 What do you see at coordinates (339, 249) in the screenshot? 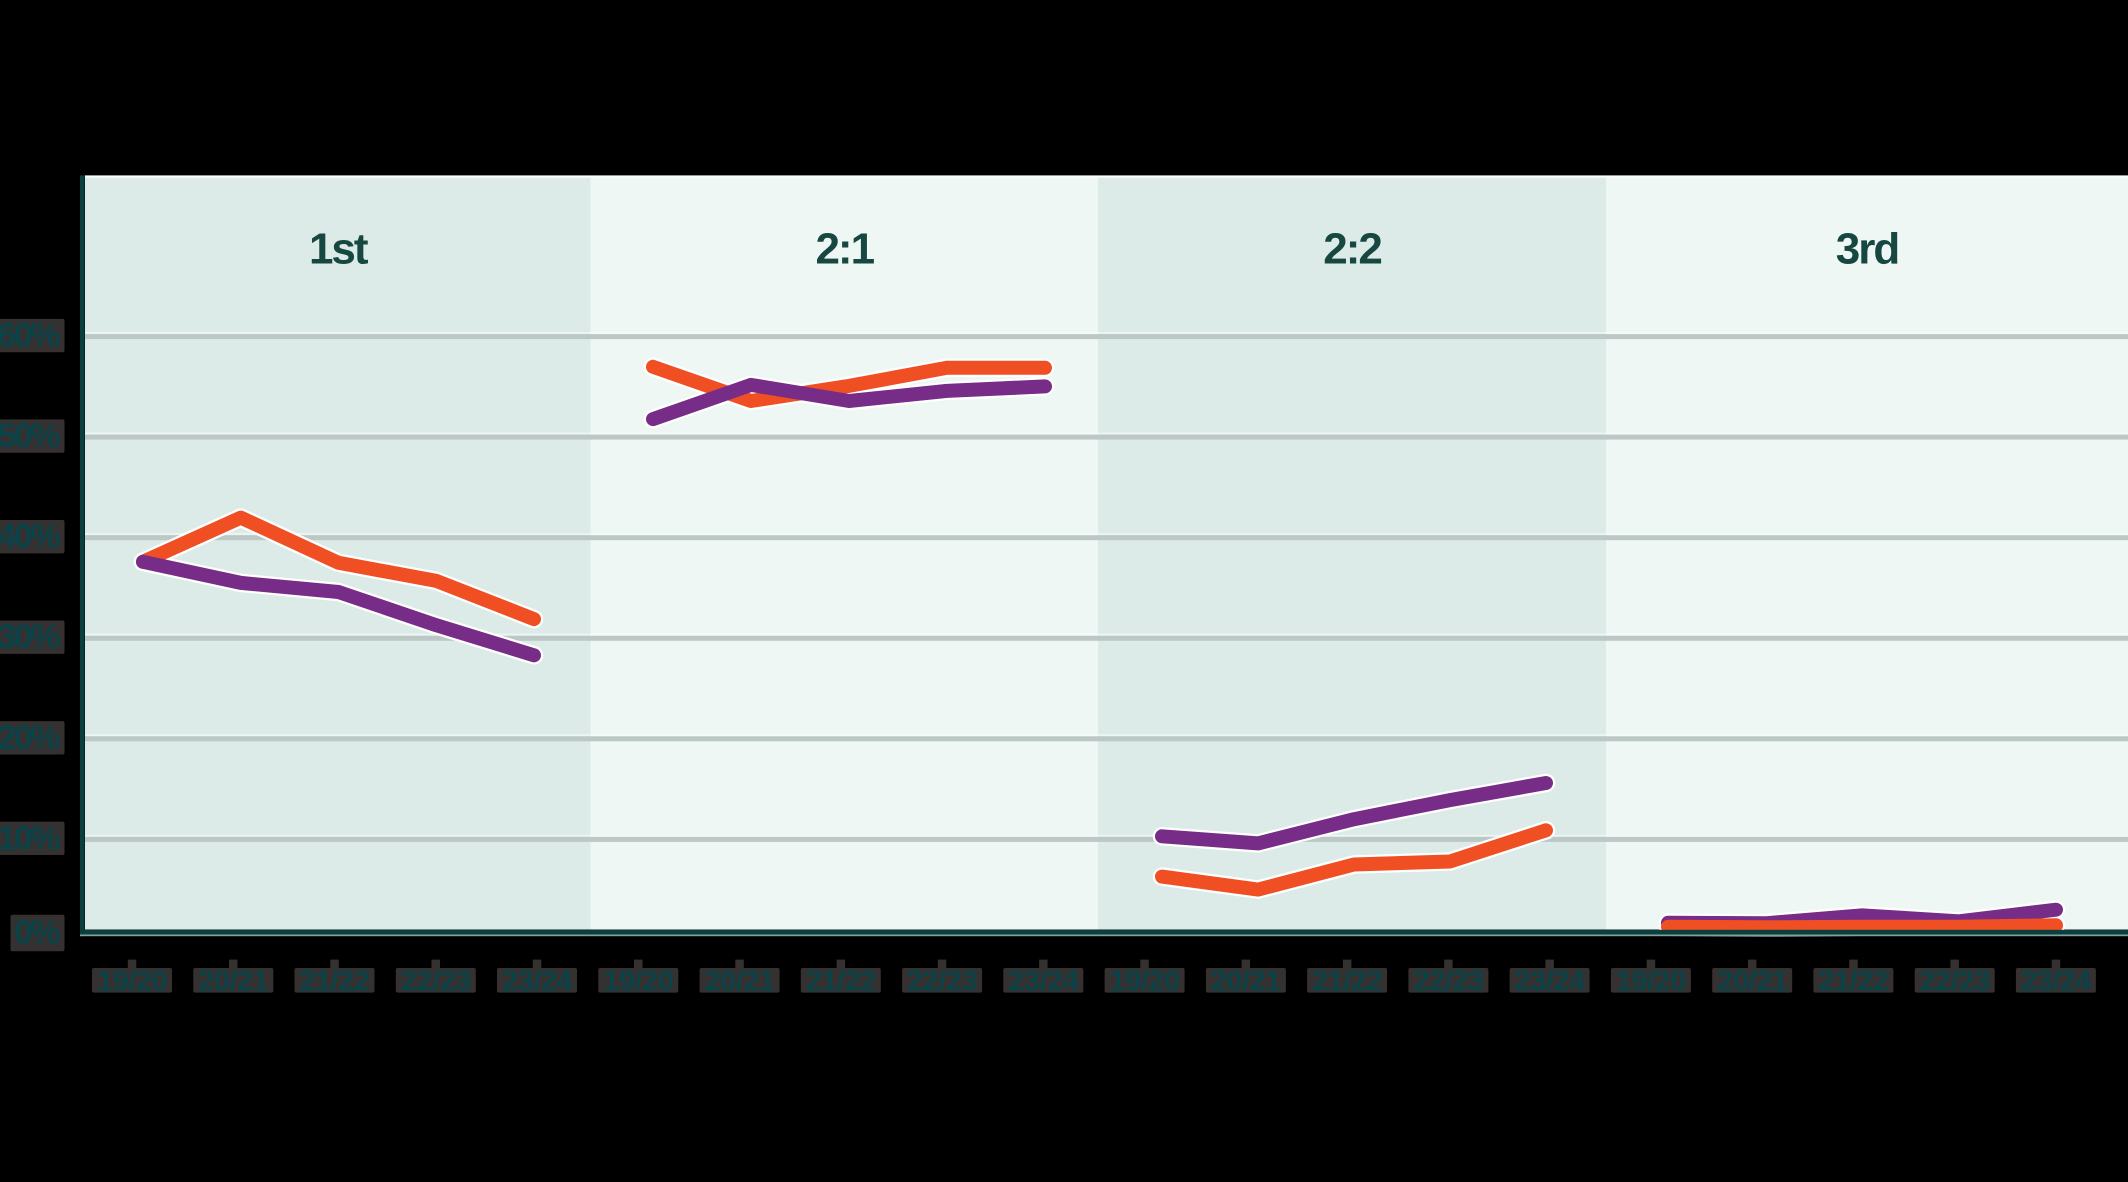
I see `svg-text: 1st` at bounding box center [339, 249].